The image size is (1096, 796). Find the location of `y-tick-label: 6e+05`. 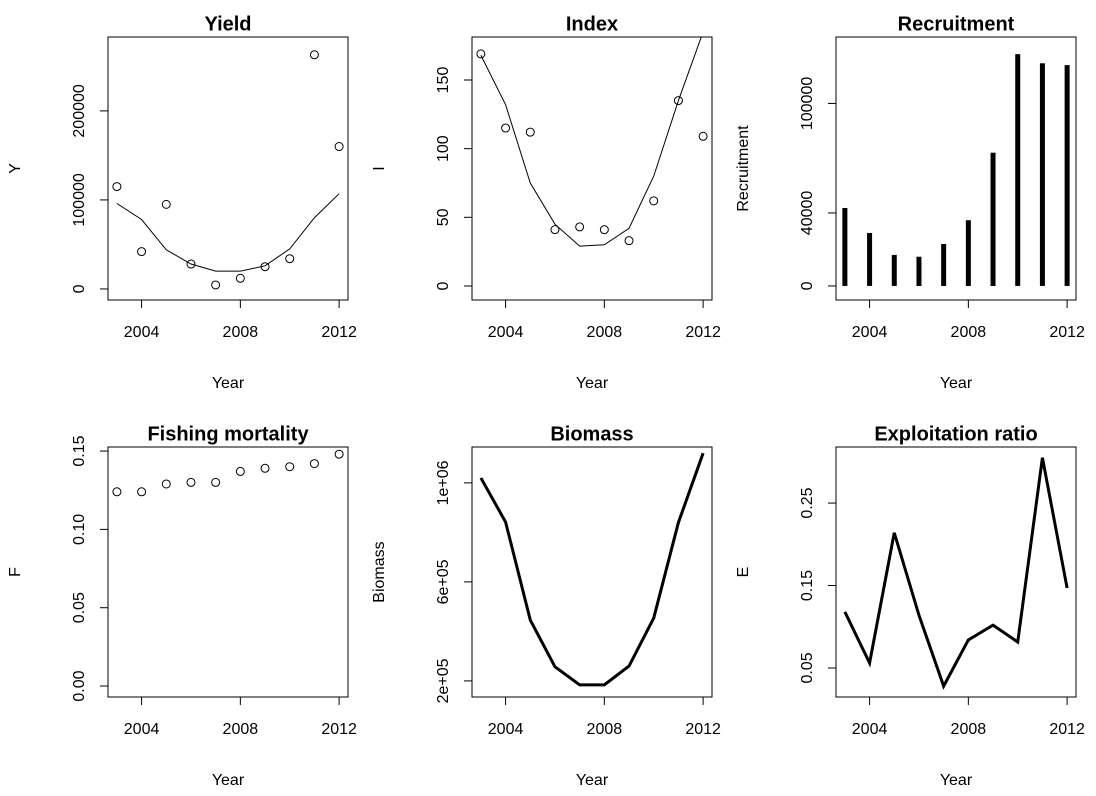

y-tick-label: 6e+05 is located at coordinates (443, 581).